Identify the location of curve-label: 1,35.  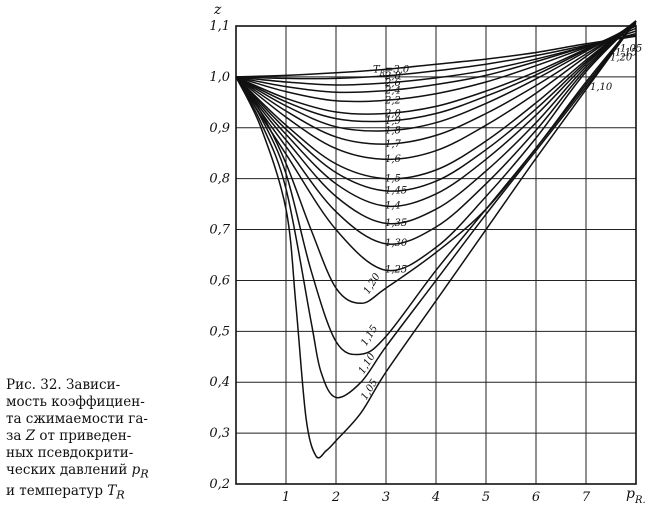
(396, 223).